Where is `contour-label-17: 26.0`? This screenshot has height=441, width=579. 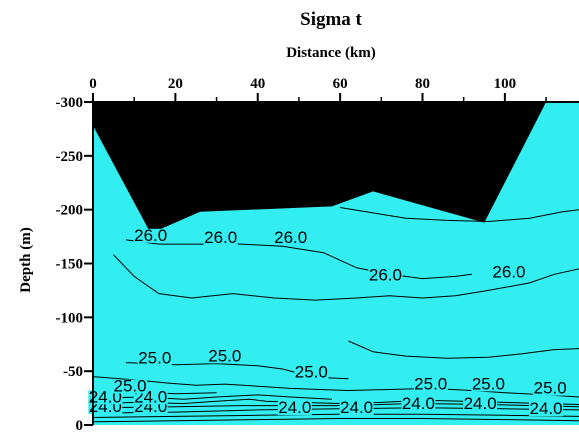 contour-label-17: 26.0 is located at coordinates (508, 271).